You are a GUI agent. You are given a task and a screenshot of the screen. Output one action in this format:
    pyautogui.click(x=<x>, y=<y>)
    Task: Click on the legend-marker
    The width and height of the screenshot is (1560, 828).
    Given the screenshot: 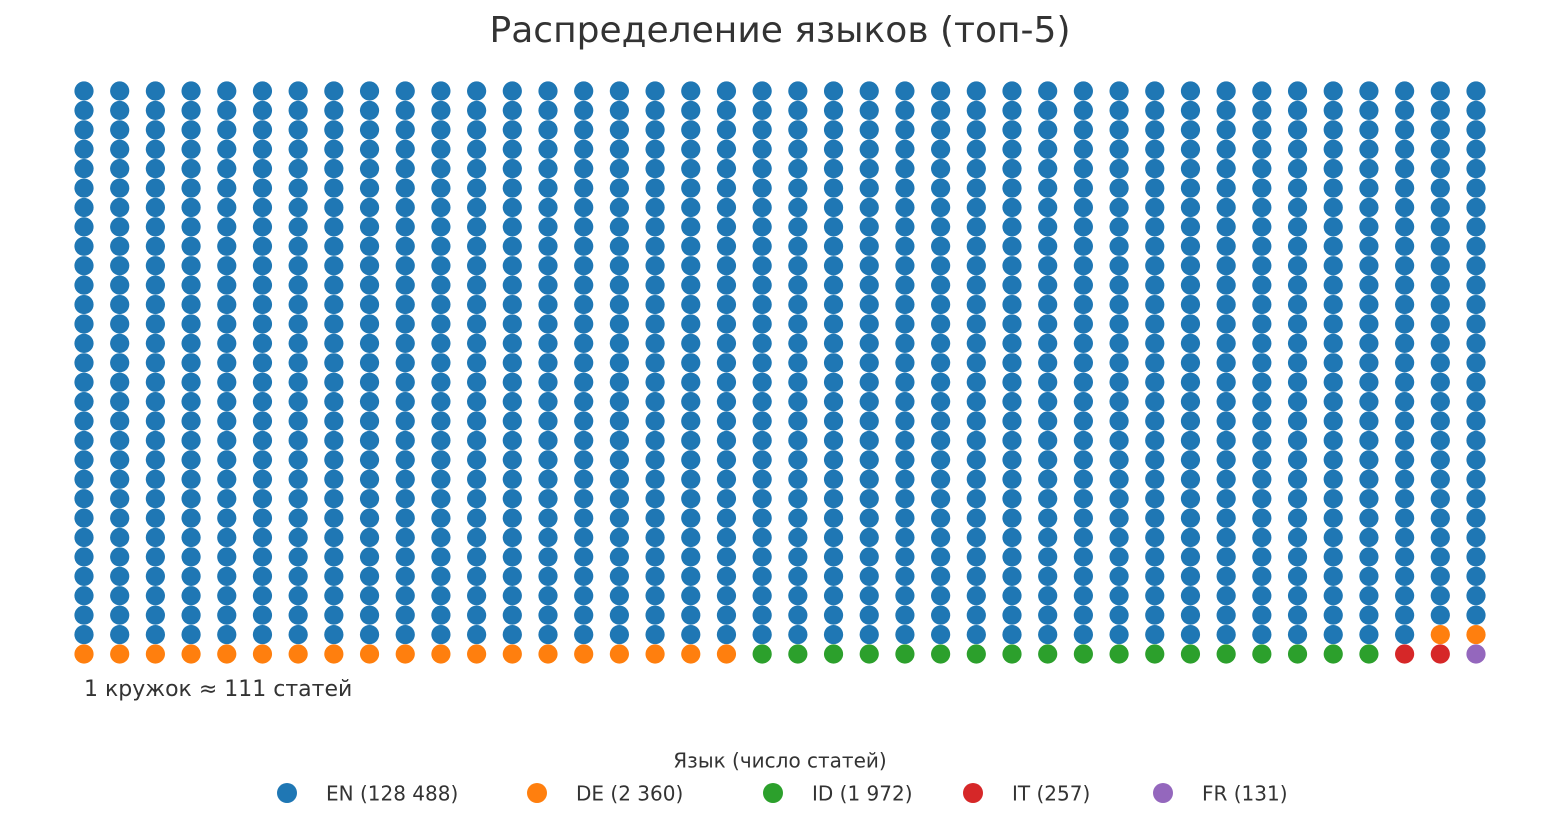 What is the action you would take?
    pyautogui.click(x=287, y=793)
    